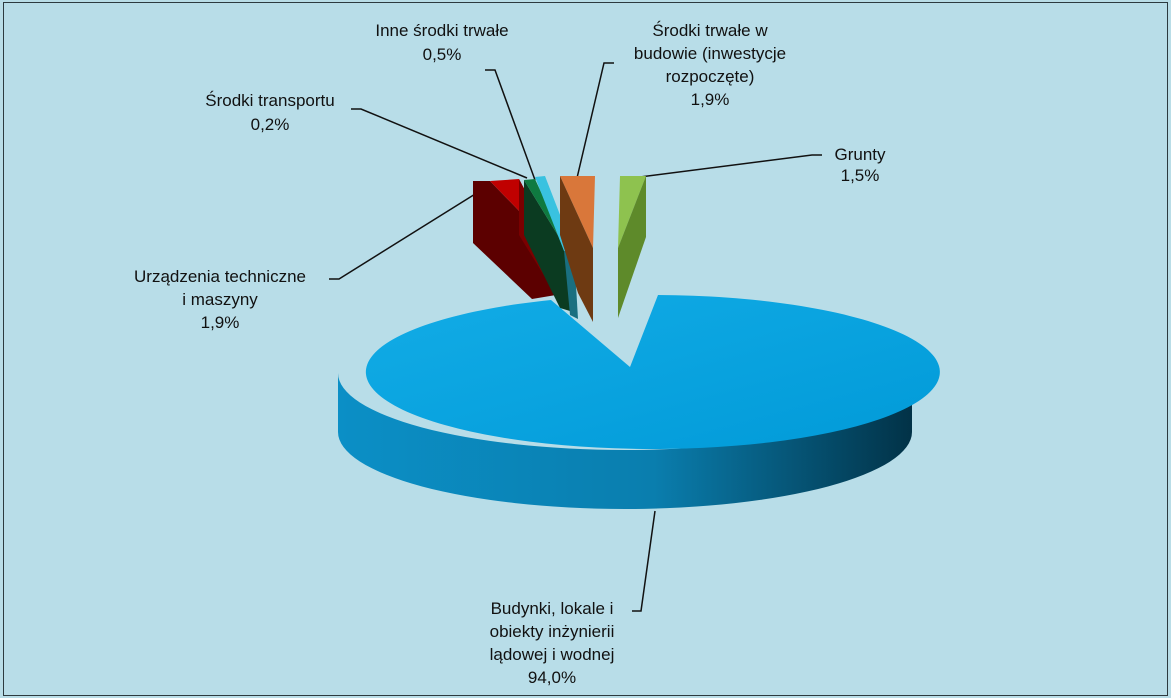 This screenshot has height=698, width=1171. I want to click on label-urzadzenia-value: 1,9%, so click(220, 322).